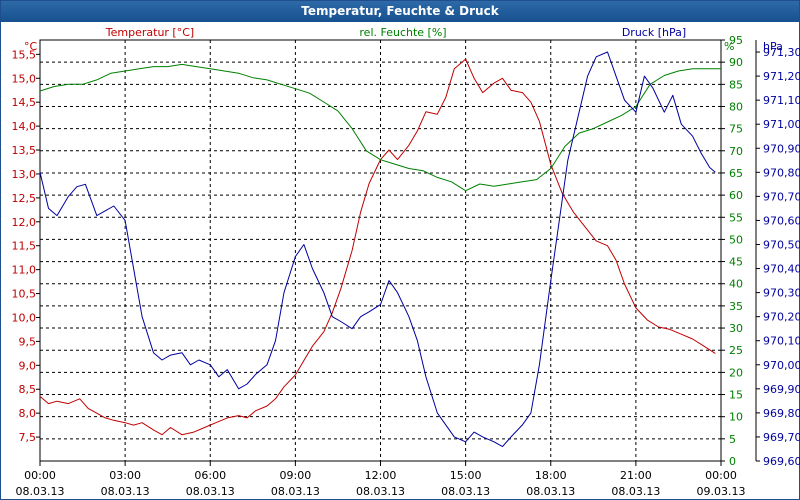 This screenshot has width=800, height=500. What do you see at coordinates (736, 284) in the screenshot?
I see `humidity-tick-label: 40` at bounding box center [736, 284].